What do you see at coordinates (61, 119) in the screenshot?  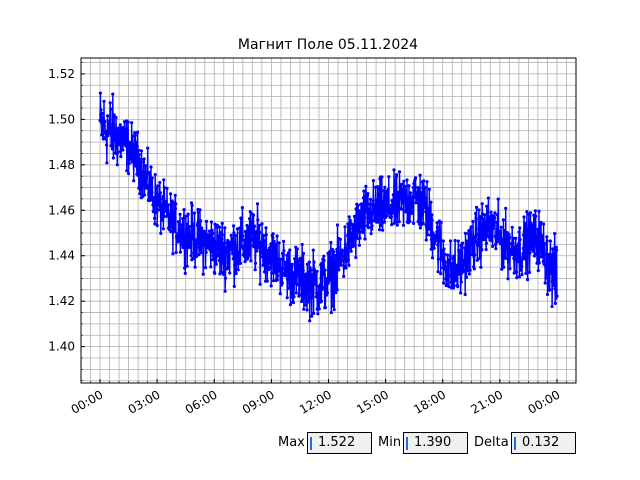 I see `y-tick-label: 1.50` at bounding box center [61, 119].